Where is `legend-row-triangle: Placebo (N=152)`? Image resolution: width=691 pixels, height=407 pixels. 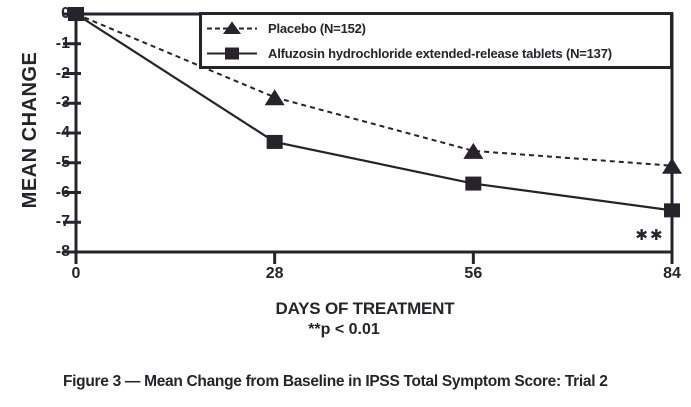 legend-row-triangle: Placebo (N=152) is located at coordinates (436, 28).